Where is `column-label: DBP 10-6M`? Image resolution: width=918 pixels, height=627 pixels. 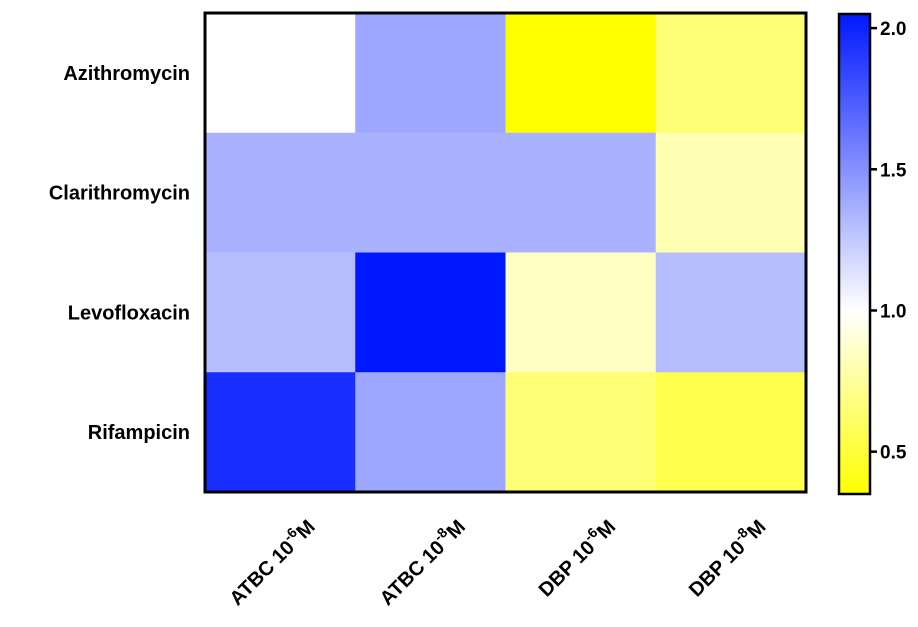
column-label: DBP 10-6M is located at coordinates (575, 556).